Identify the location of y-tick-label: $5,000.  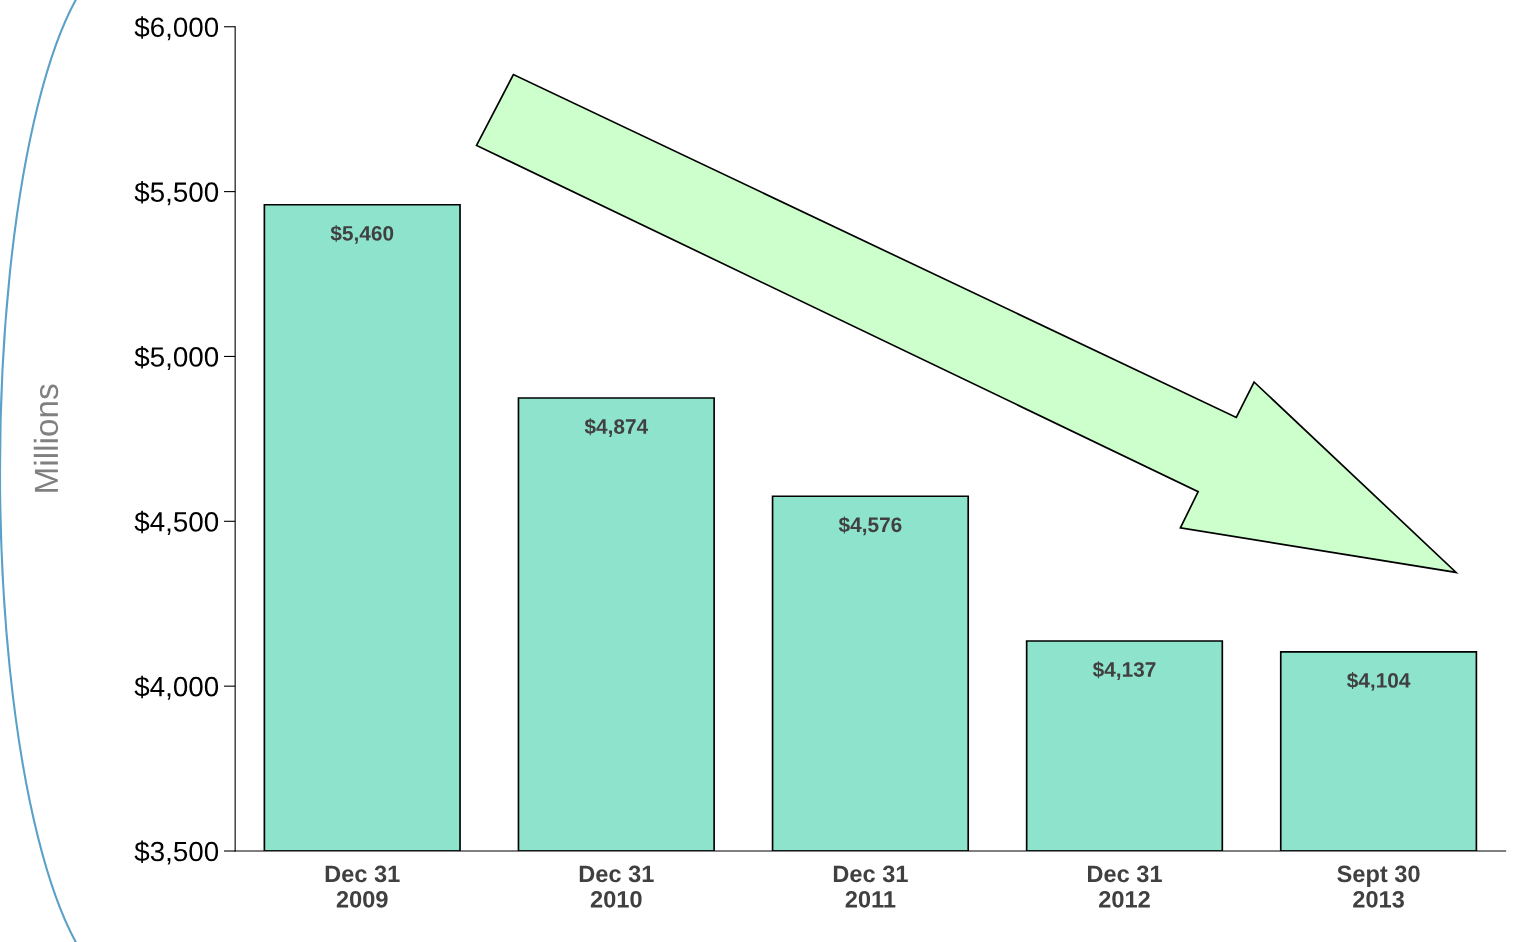
(176, 358).